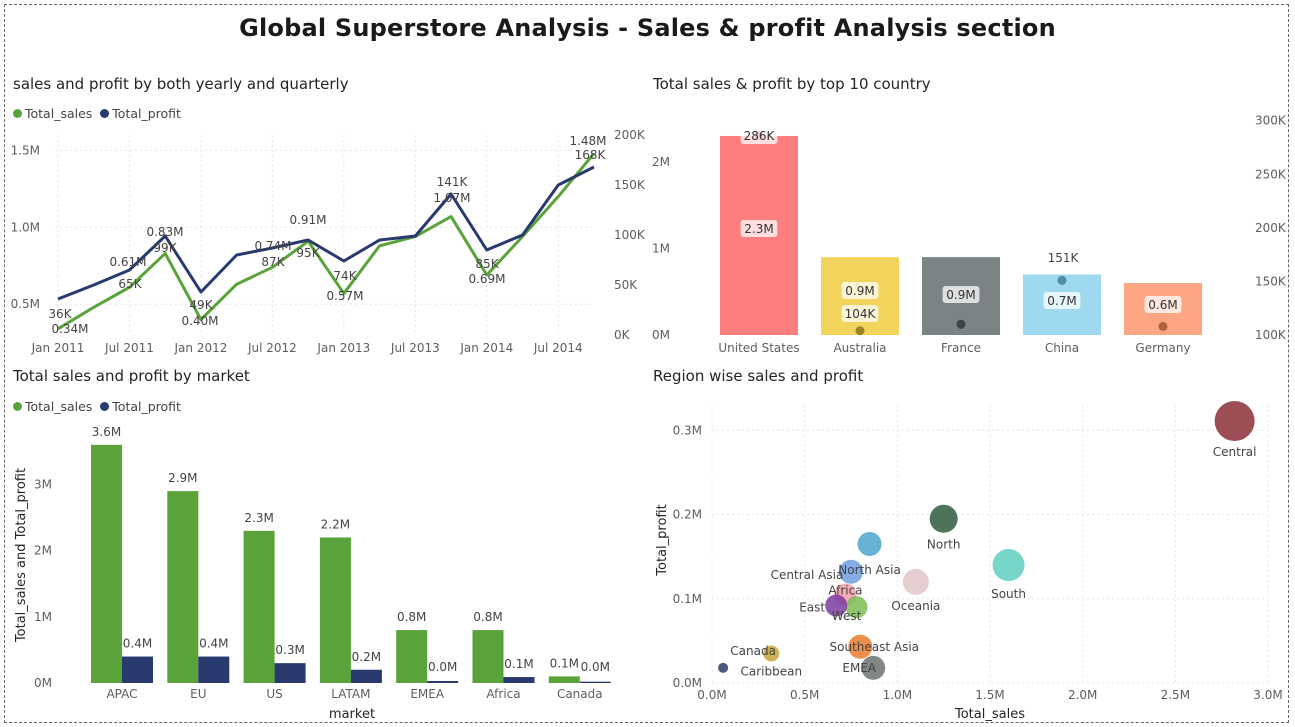 Image resolution: width=1295 pixels, height=727 pixels. Describe the element at coordinates (335, 524) in the screenshot. I see `market-sales-label: 2.2M` at that location.